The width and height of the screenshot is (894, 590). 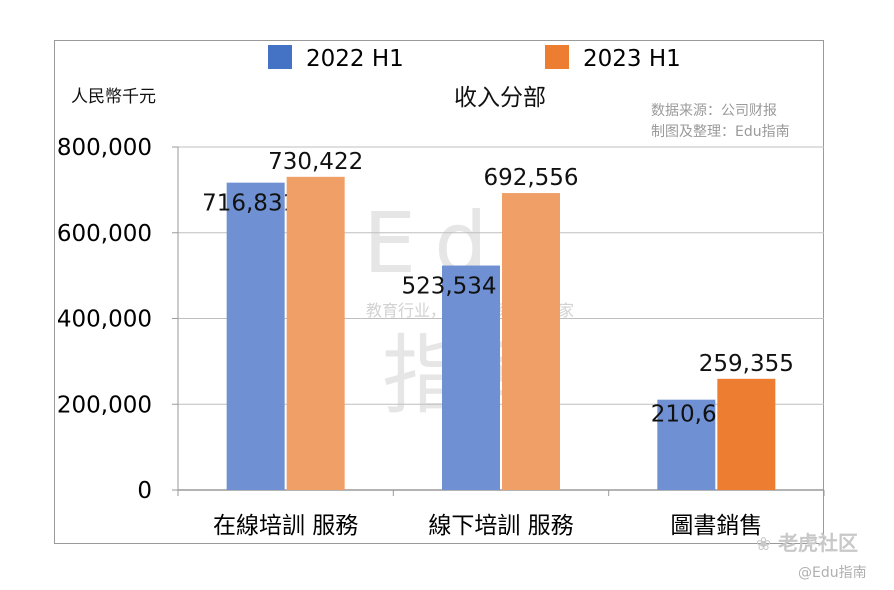 I want to click on source-note: 数据来源：公司财报, so click(x=714, y=111).